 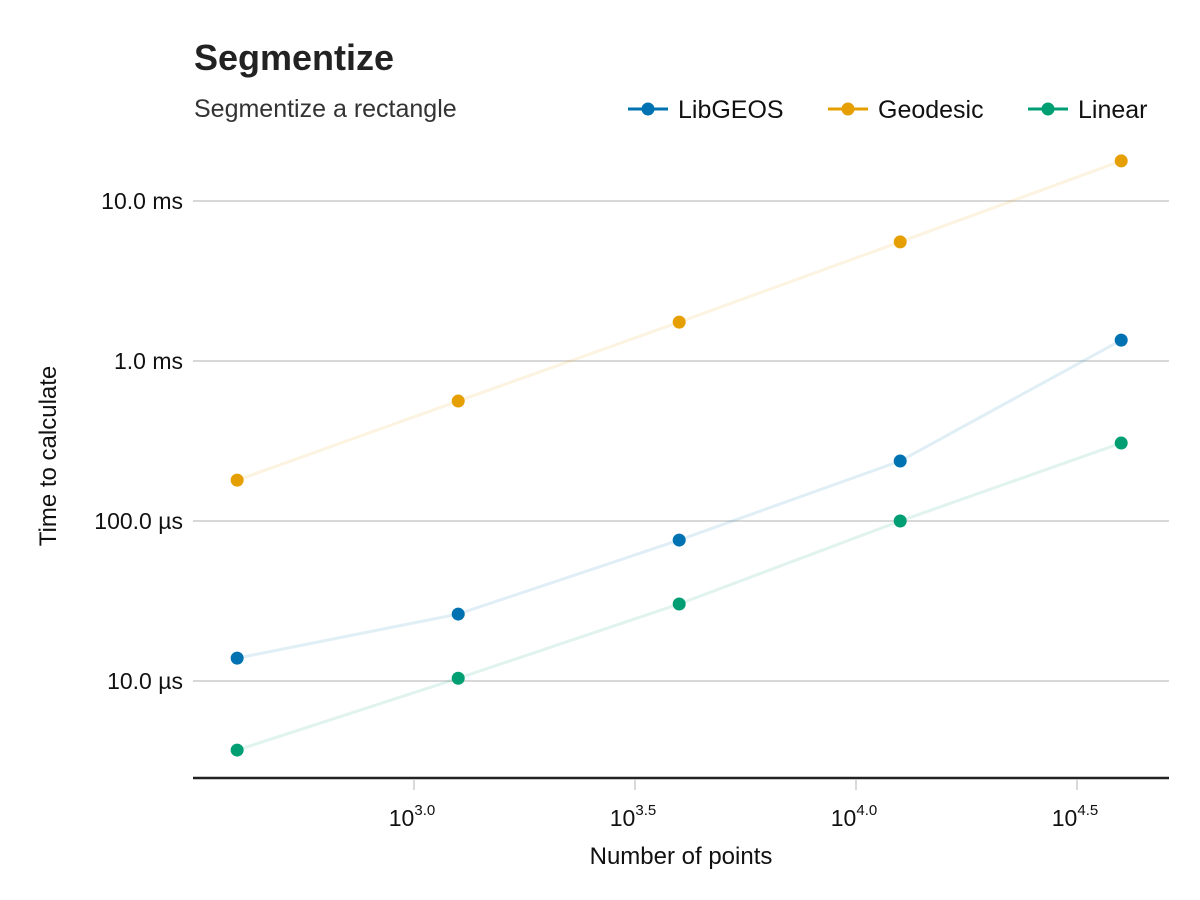 I want to click on y-axis-label: Time to calculate, so click(x=48, y=456).